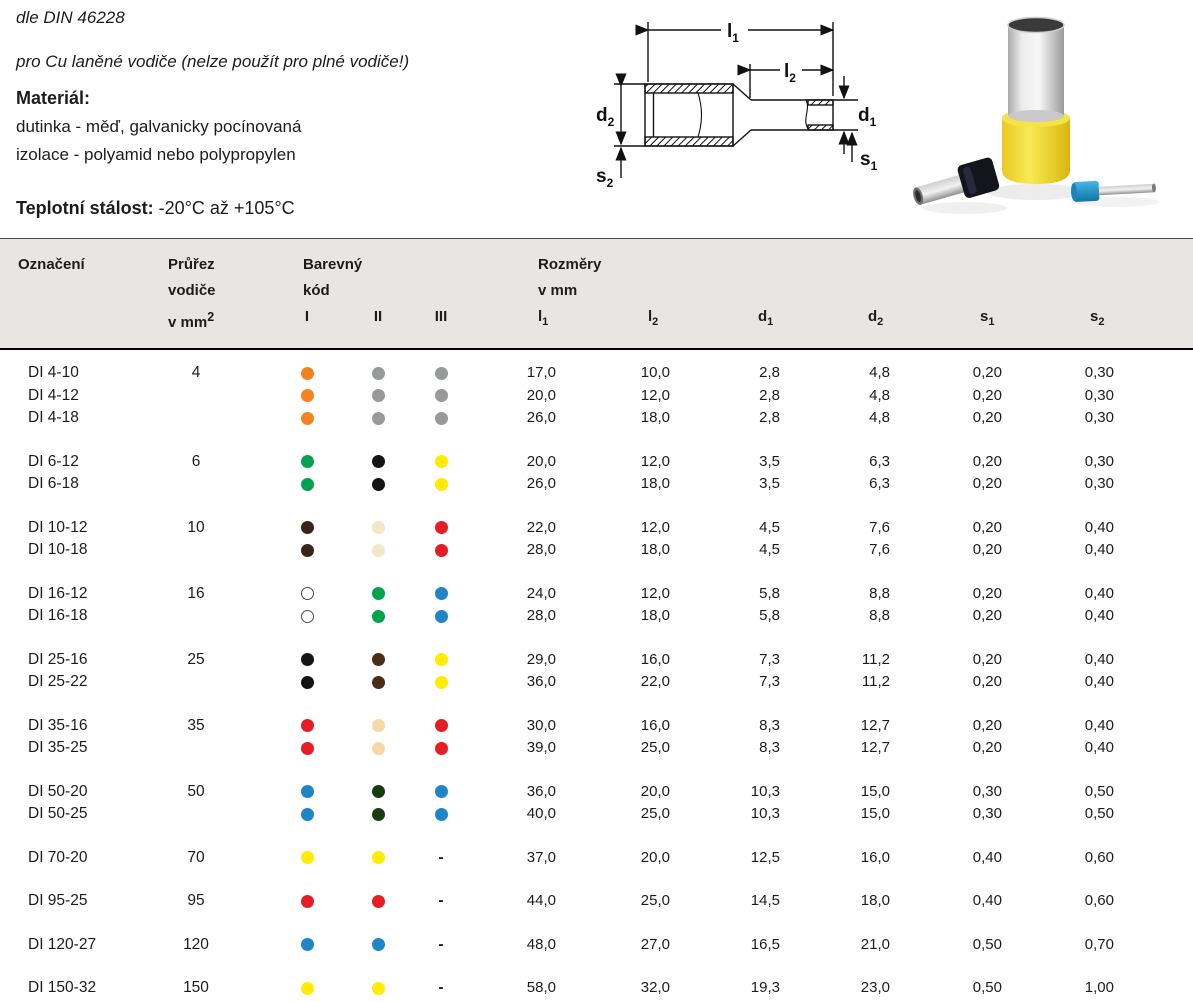  What do you see at coordinates (159, 126) in the screenshot?
I see `material-line-sleeve: dutinka - měď, galvanicky pocínovaná` at bounding box center [159, 126].